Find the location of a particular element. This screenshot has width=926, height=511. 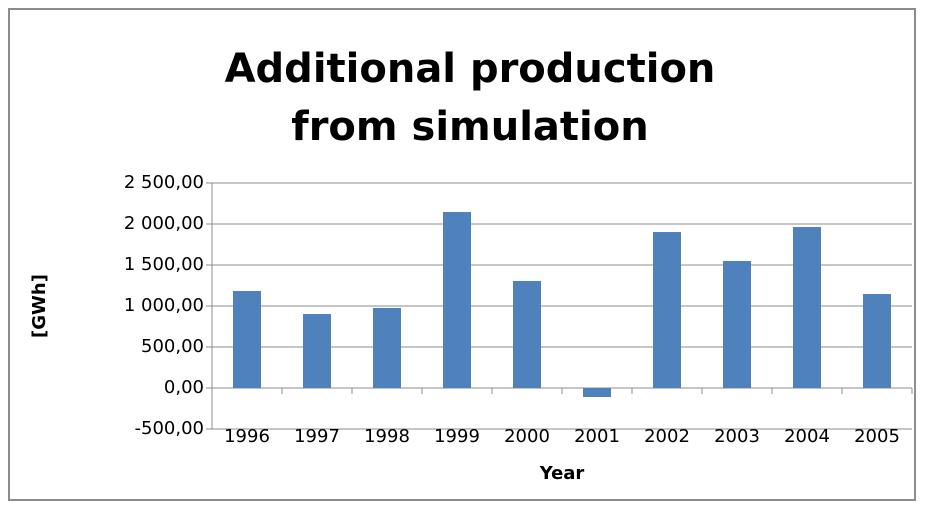

x-tick-label: 2001 is located at coordinates (597, 436).